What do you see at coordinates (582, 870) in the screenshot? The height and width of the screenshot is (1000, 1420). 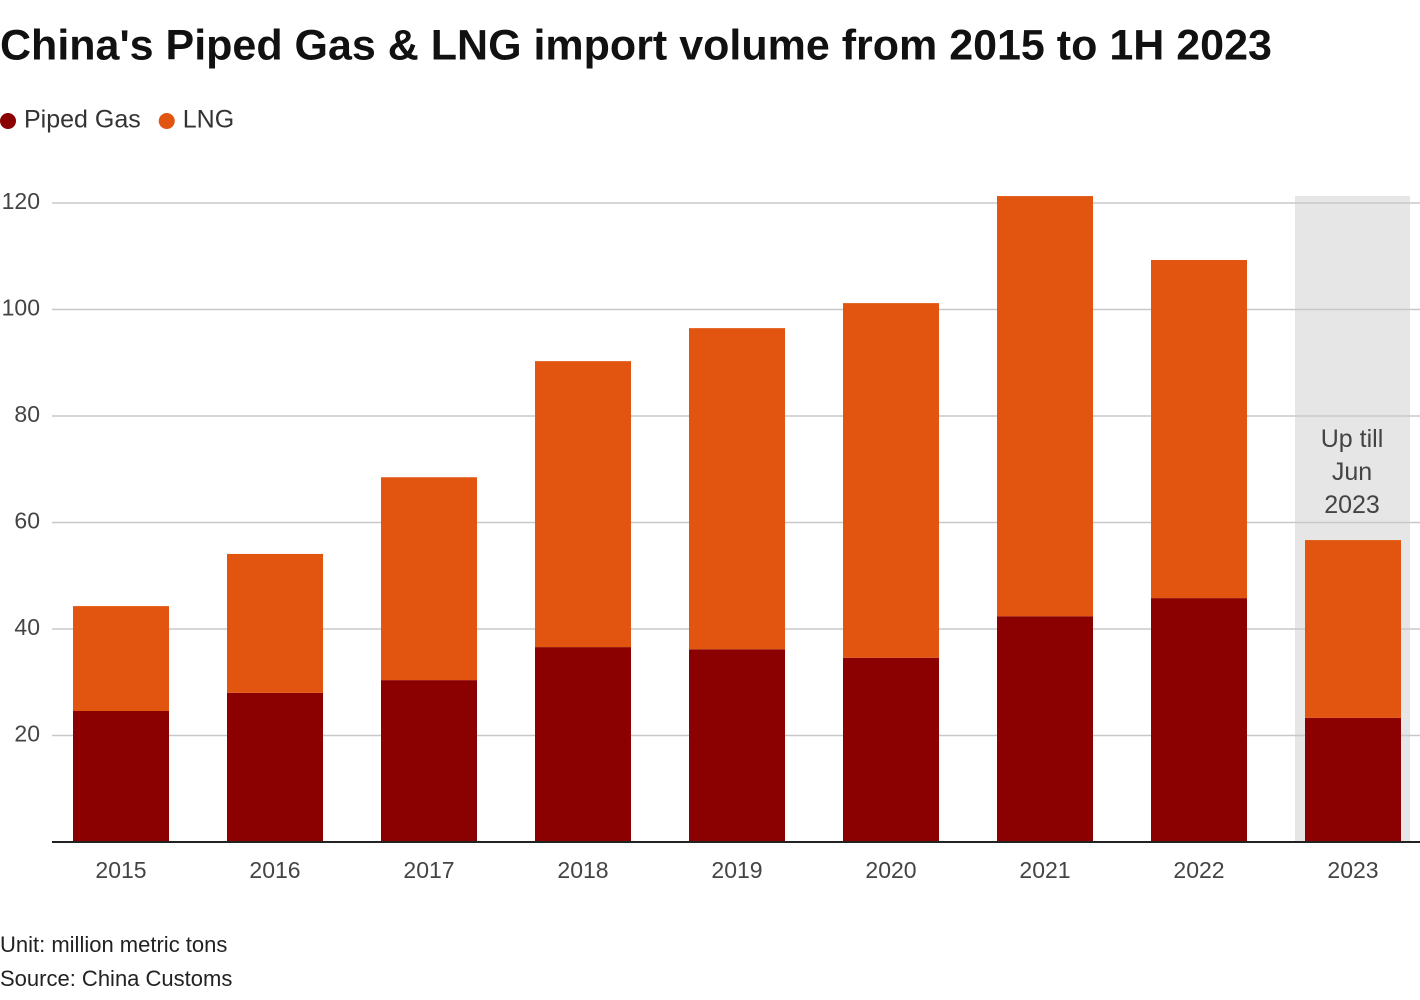 I see `x-tick-label: 2018` at bounding box center [582, 870].